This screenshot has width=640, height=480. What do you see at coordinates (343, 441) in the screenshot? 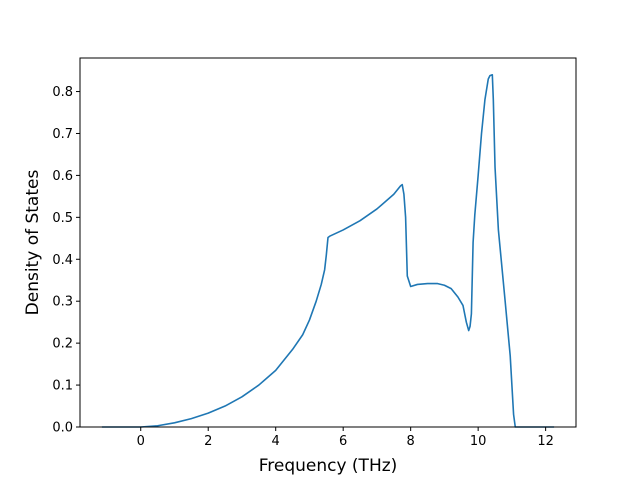
I see `x-tick-label: 6` at bounding box center [343, 441].